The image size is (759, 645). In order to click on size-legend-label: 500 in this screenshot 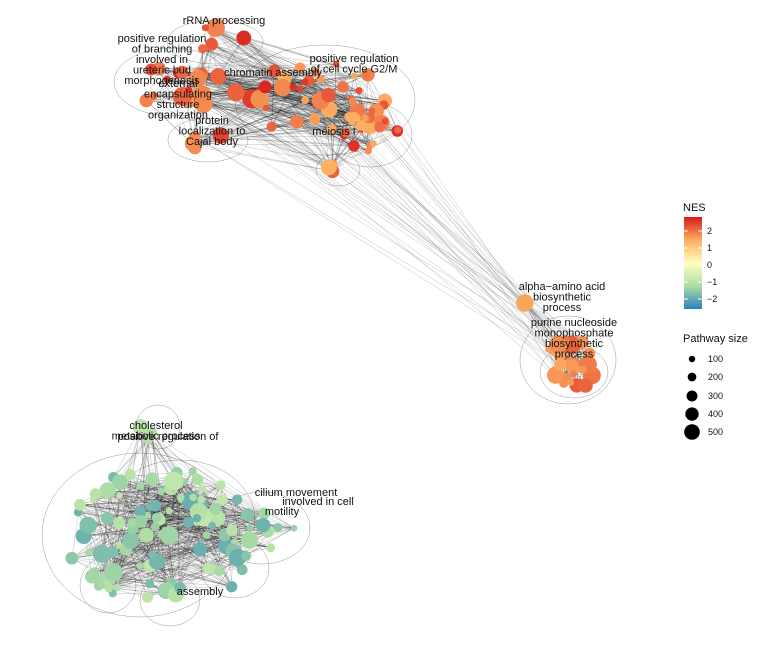, I will do `click(715, 432)`.